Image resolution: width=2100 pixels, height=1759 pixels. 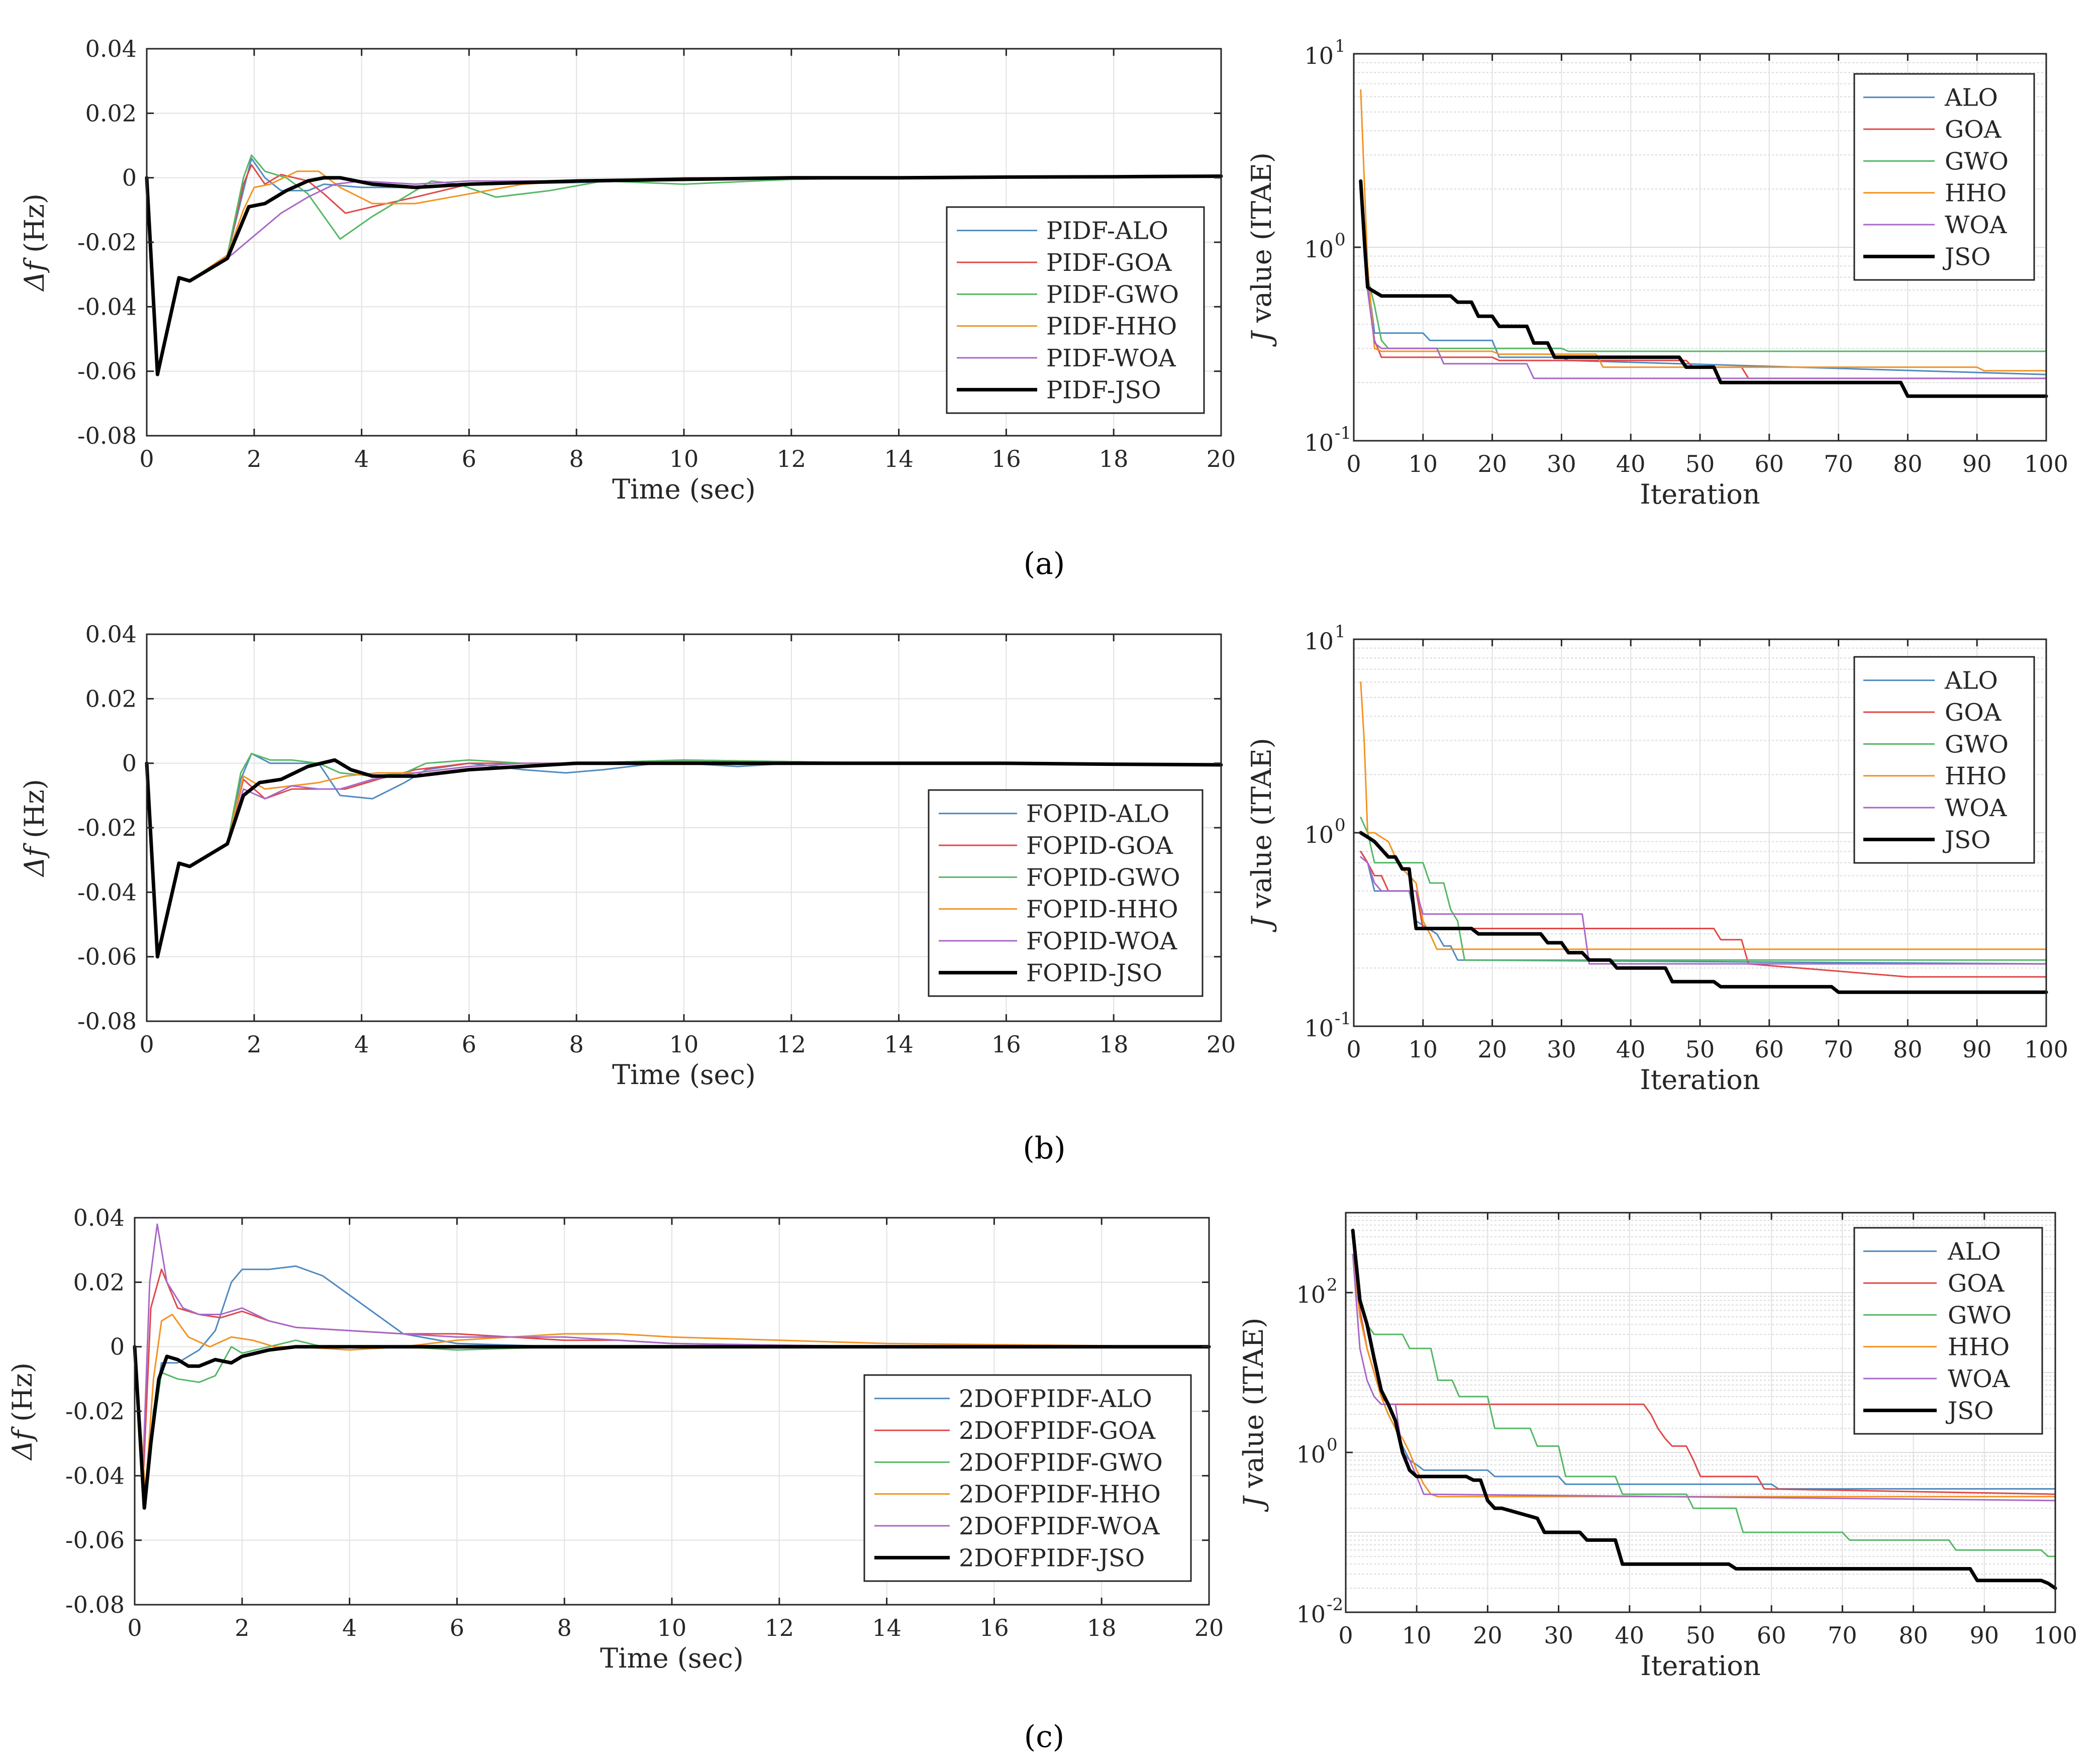 What do you see at coordinates (684, 275) in the screenshot?
I see `series-line-pidf-jso` at bounding box center [684, 275].